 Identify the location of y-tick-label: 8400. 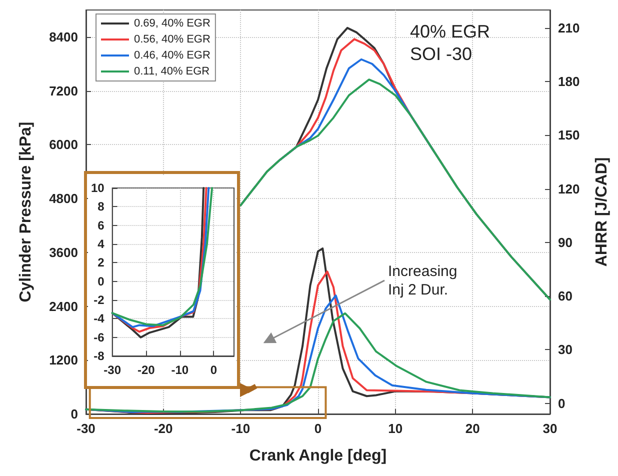
(63, 36).